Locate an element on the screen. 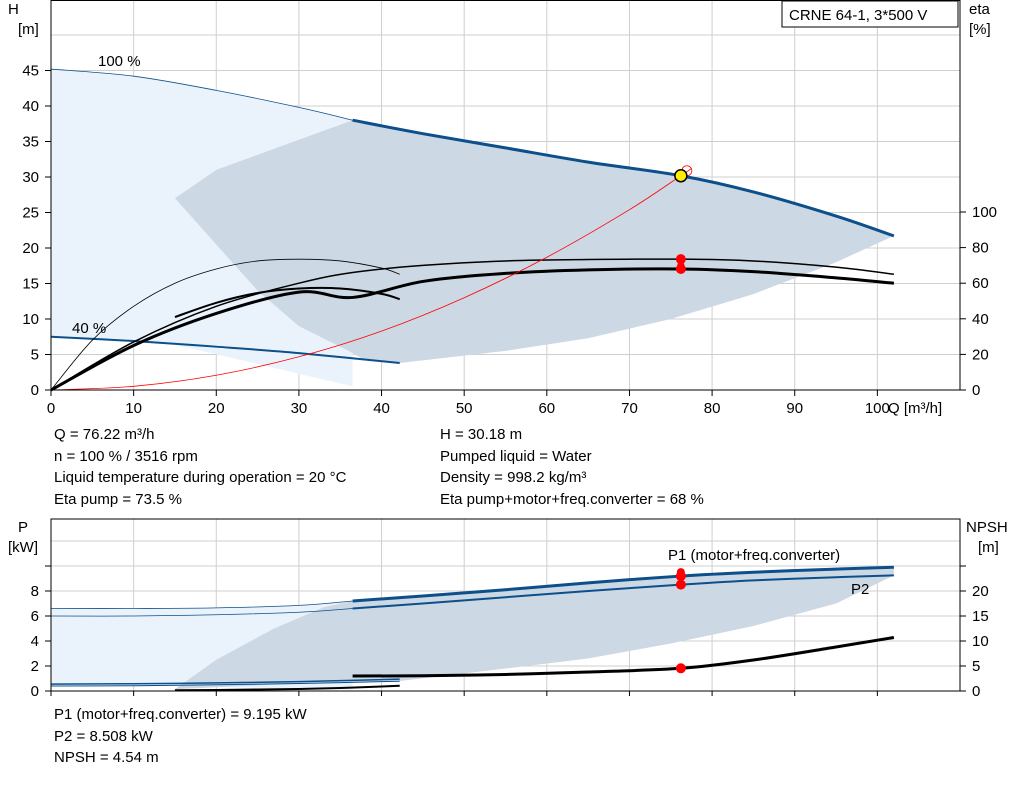  y-right-label: NPSH is located at coordinates (987, 527).